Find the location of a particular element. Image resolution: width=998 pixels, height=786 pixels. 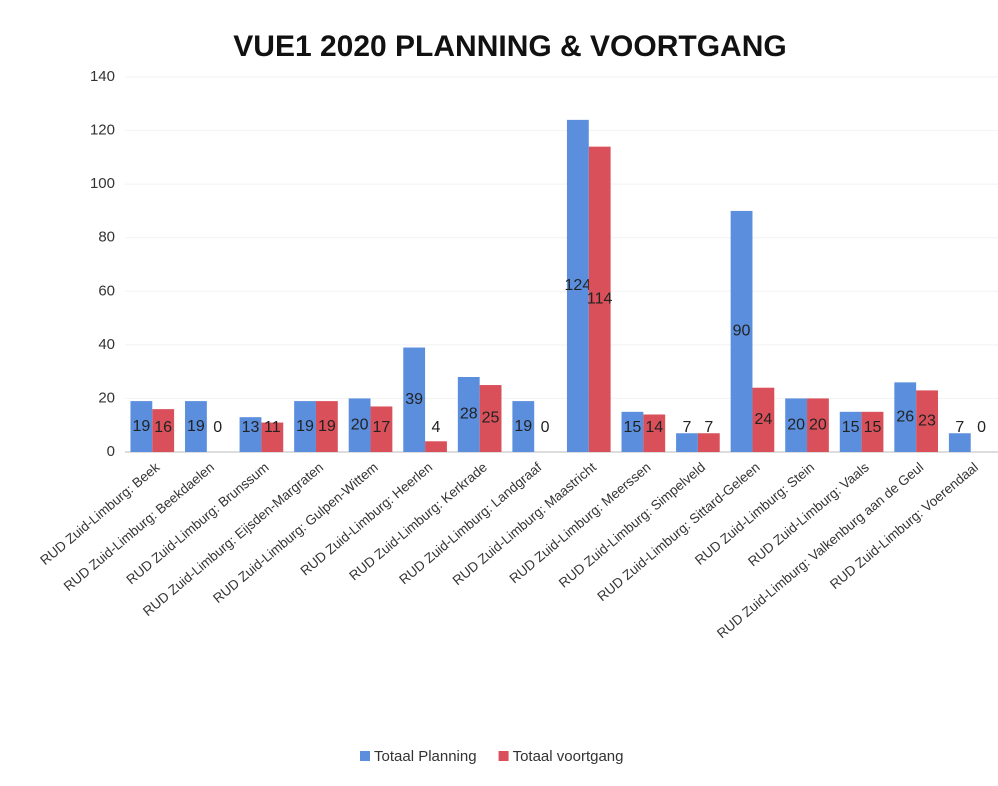

data-label: 11 is located at coordinates (272, 427).